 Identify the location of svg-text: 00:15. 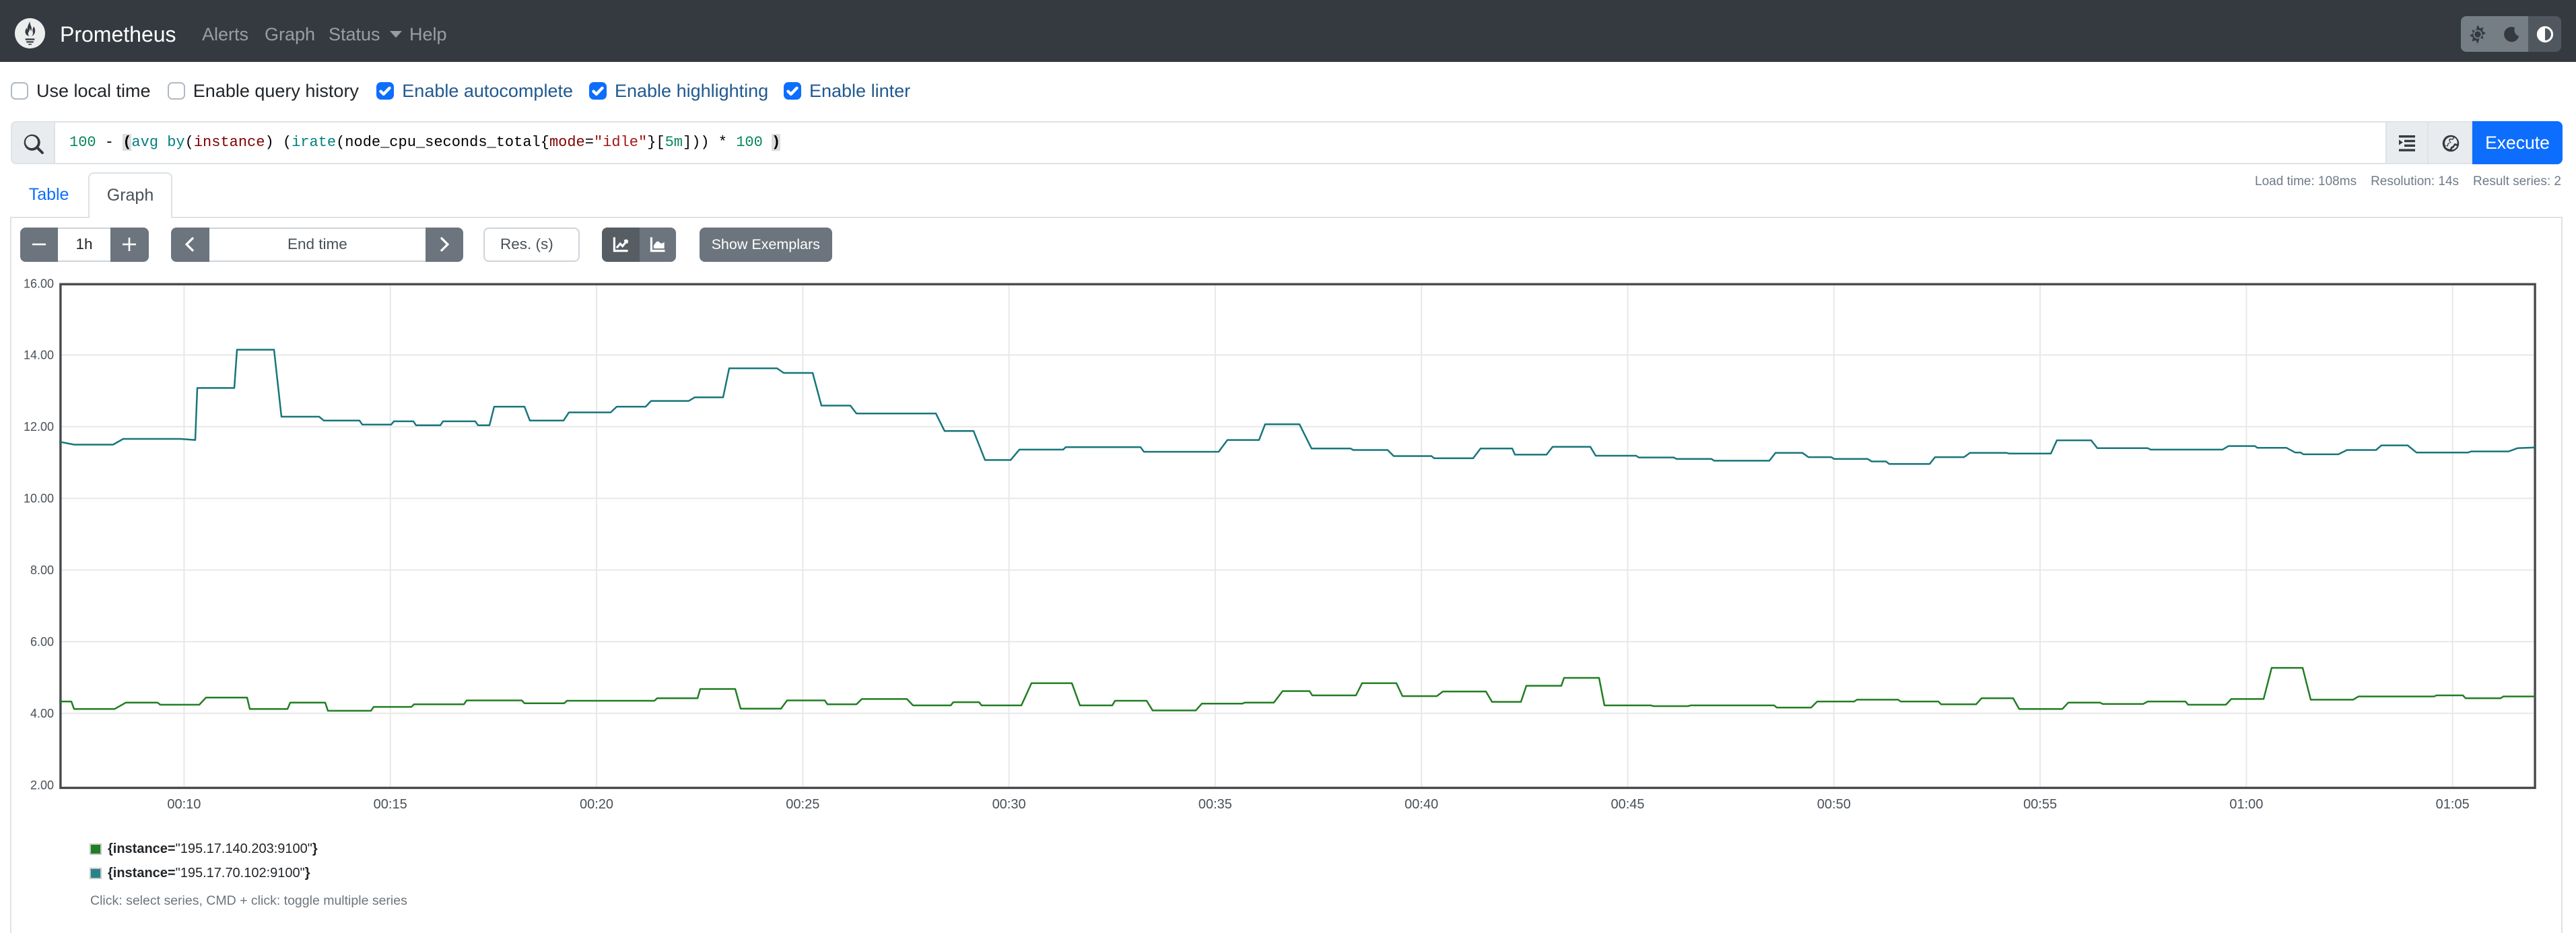
(390, 804).